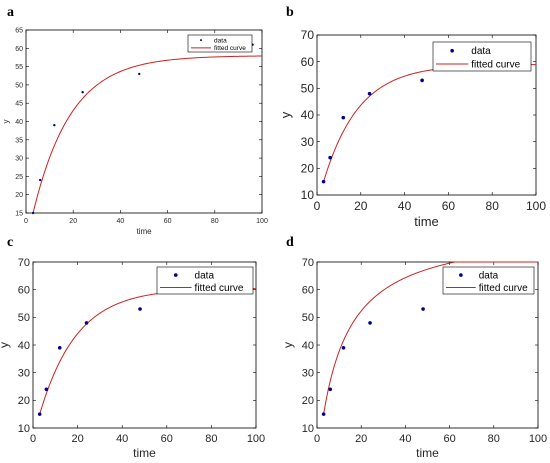 The image size is (550, 463). I want to click on panel-letter: b, so click(290, 12).